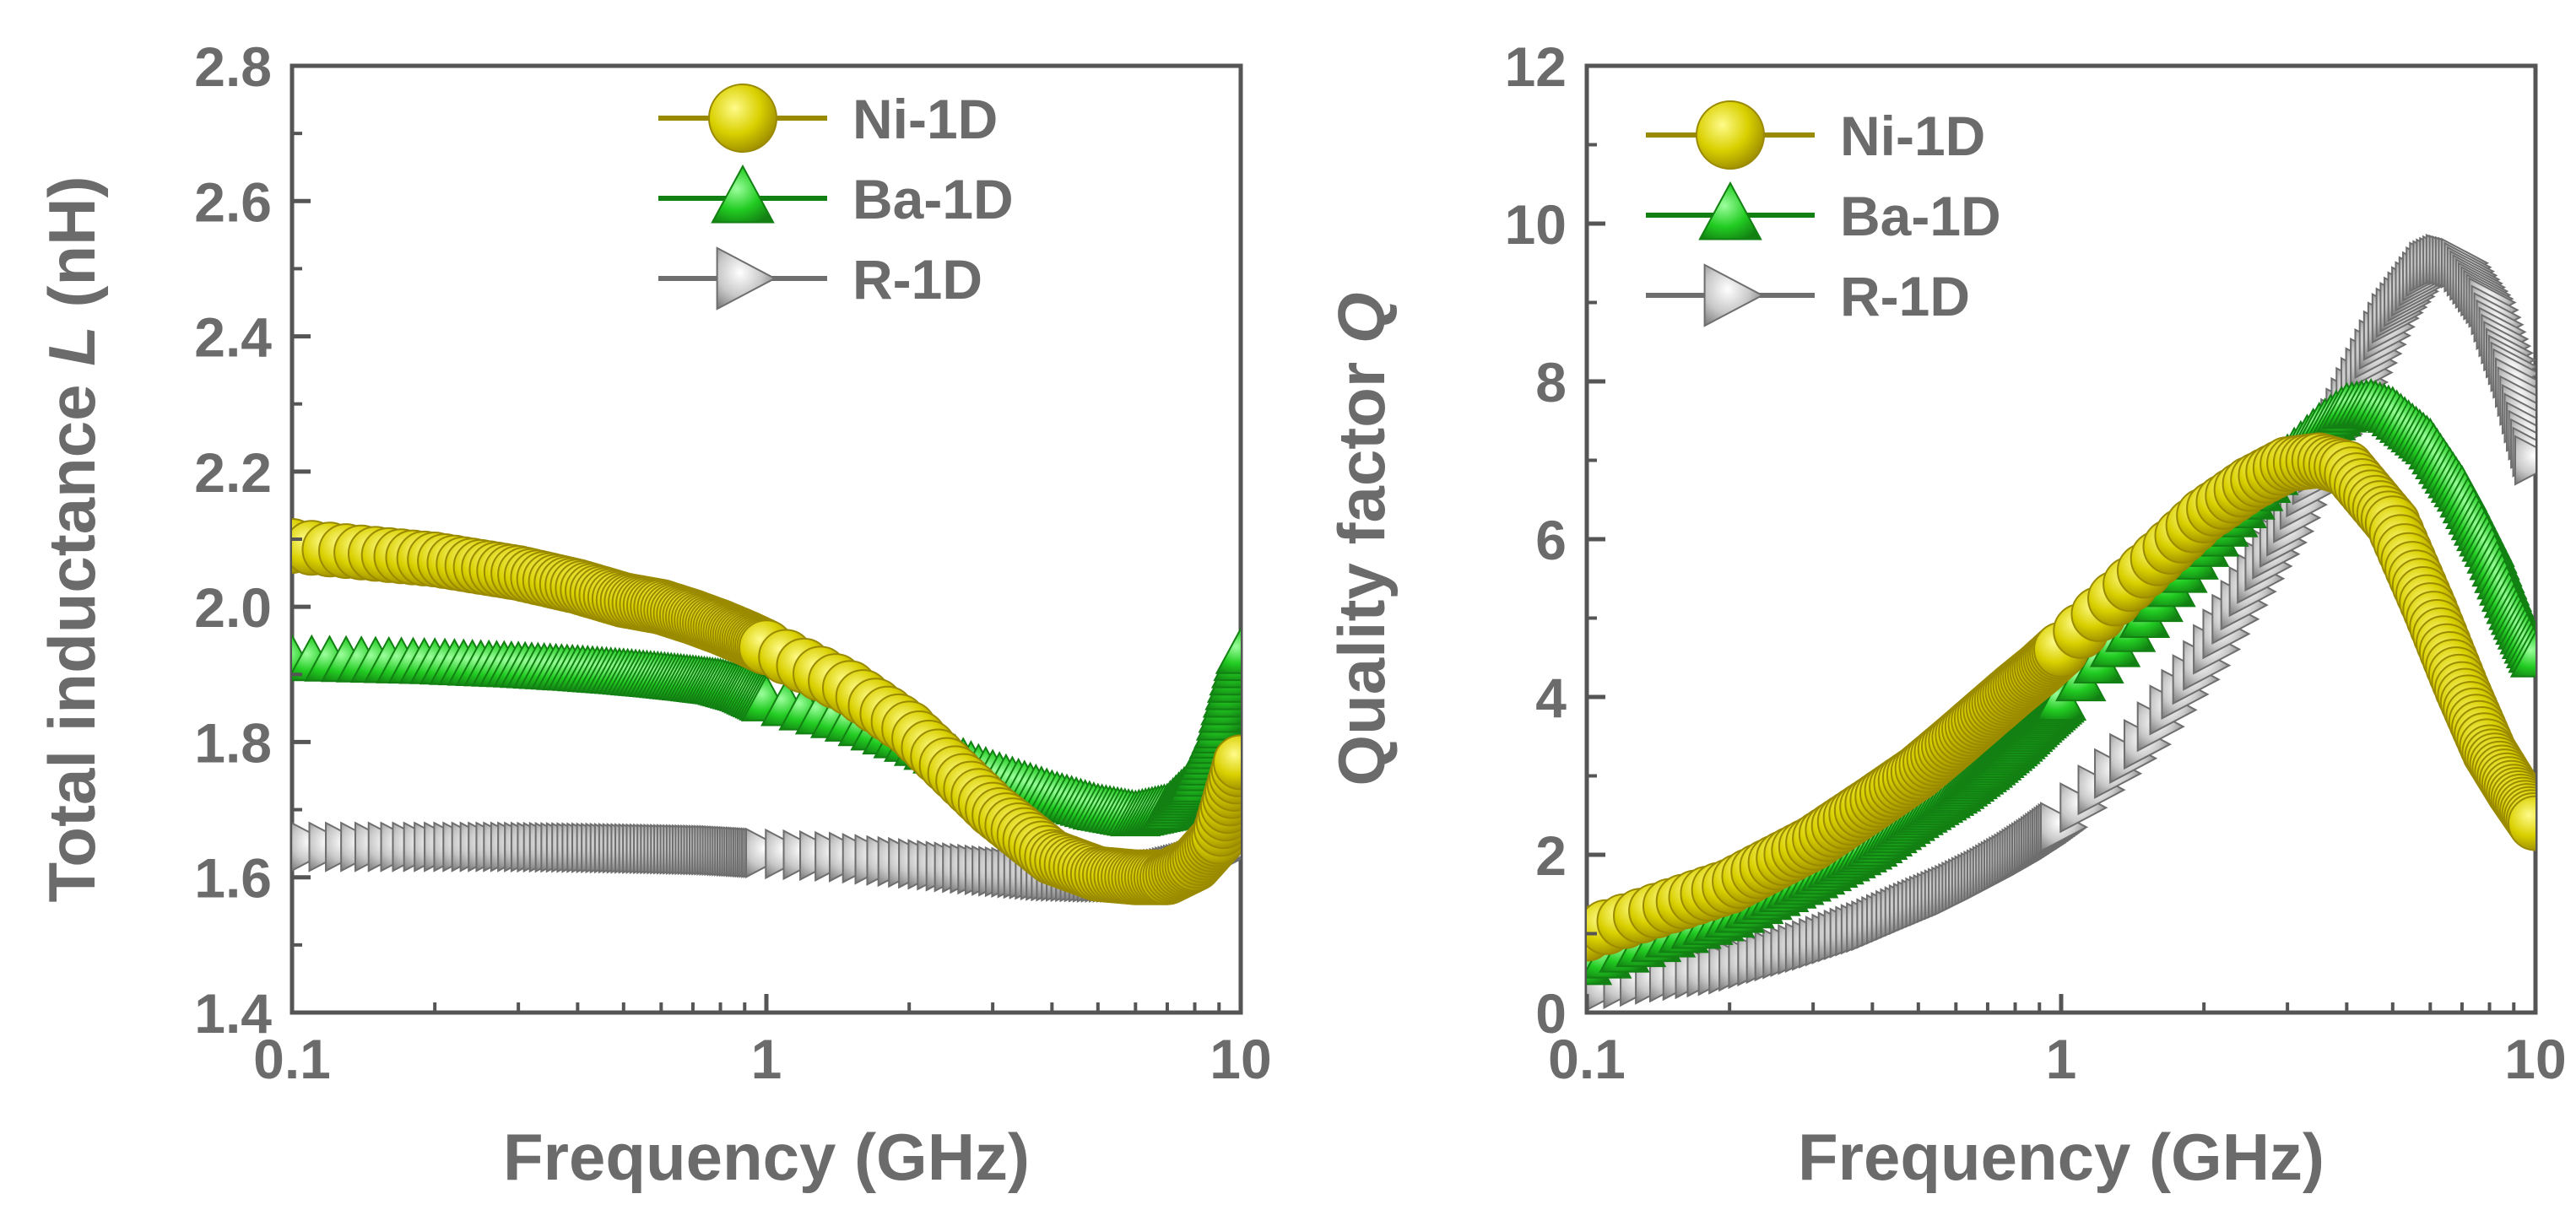 This screenshot has width=2576, height=1210. I want to click on inductance-y-tick-label: 2.6, so click(233, 201).